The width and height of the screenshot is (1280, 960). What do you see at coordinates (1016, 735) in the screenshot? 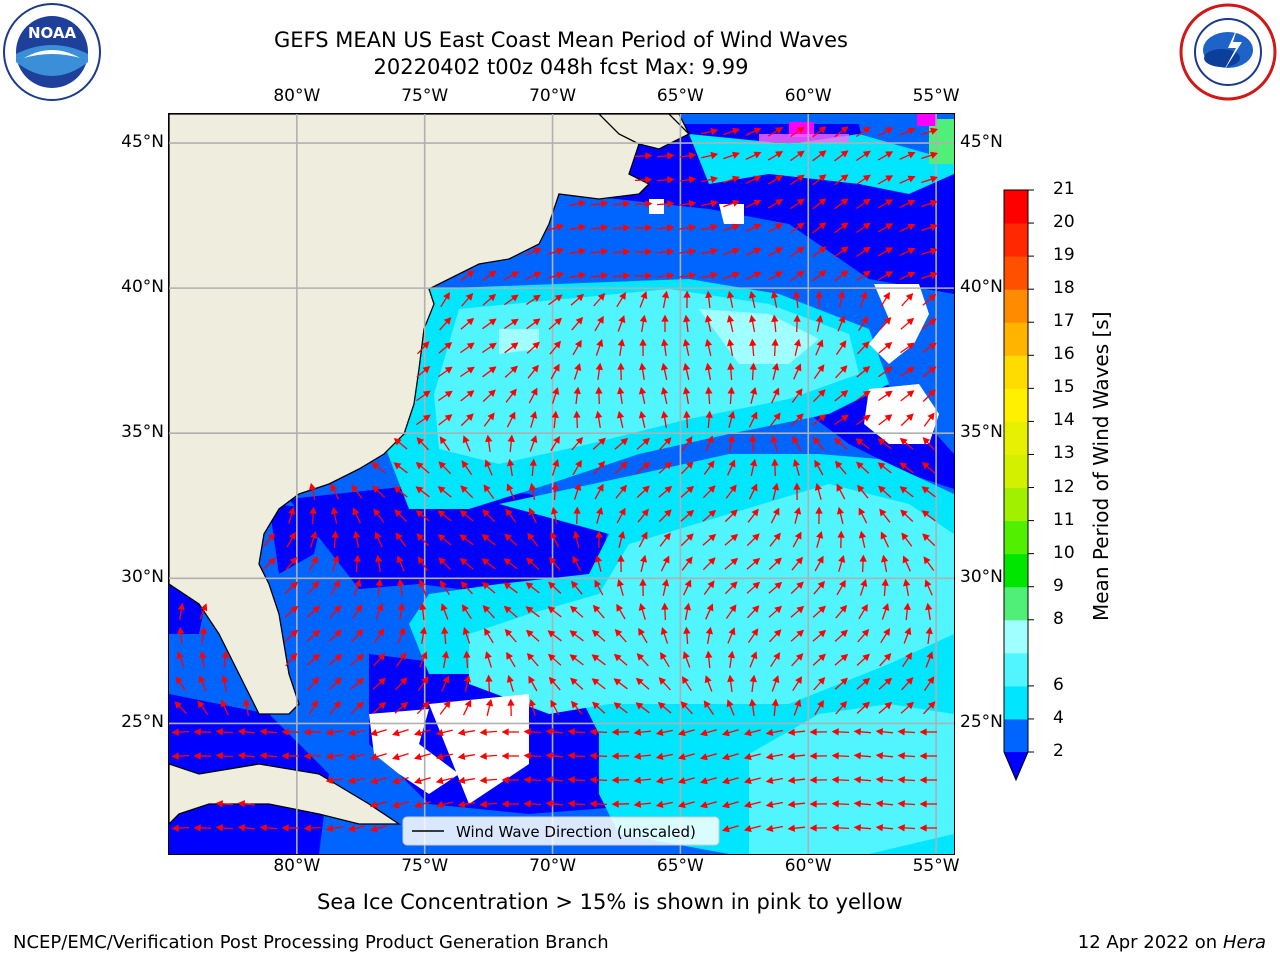
I see `colorbar-segment` at bounding box center [1016, 735].